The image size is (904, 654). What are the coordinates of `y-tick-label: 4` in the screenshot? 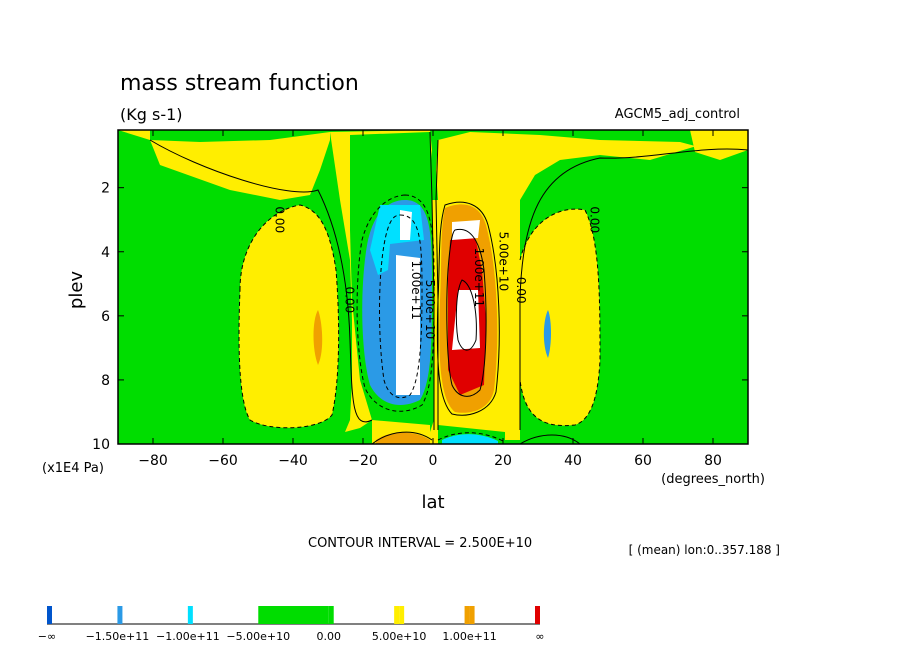 It's located at (105, 253).